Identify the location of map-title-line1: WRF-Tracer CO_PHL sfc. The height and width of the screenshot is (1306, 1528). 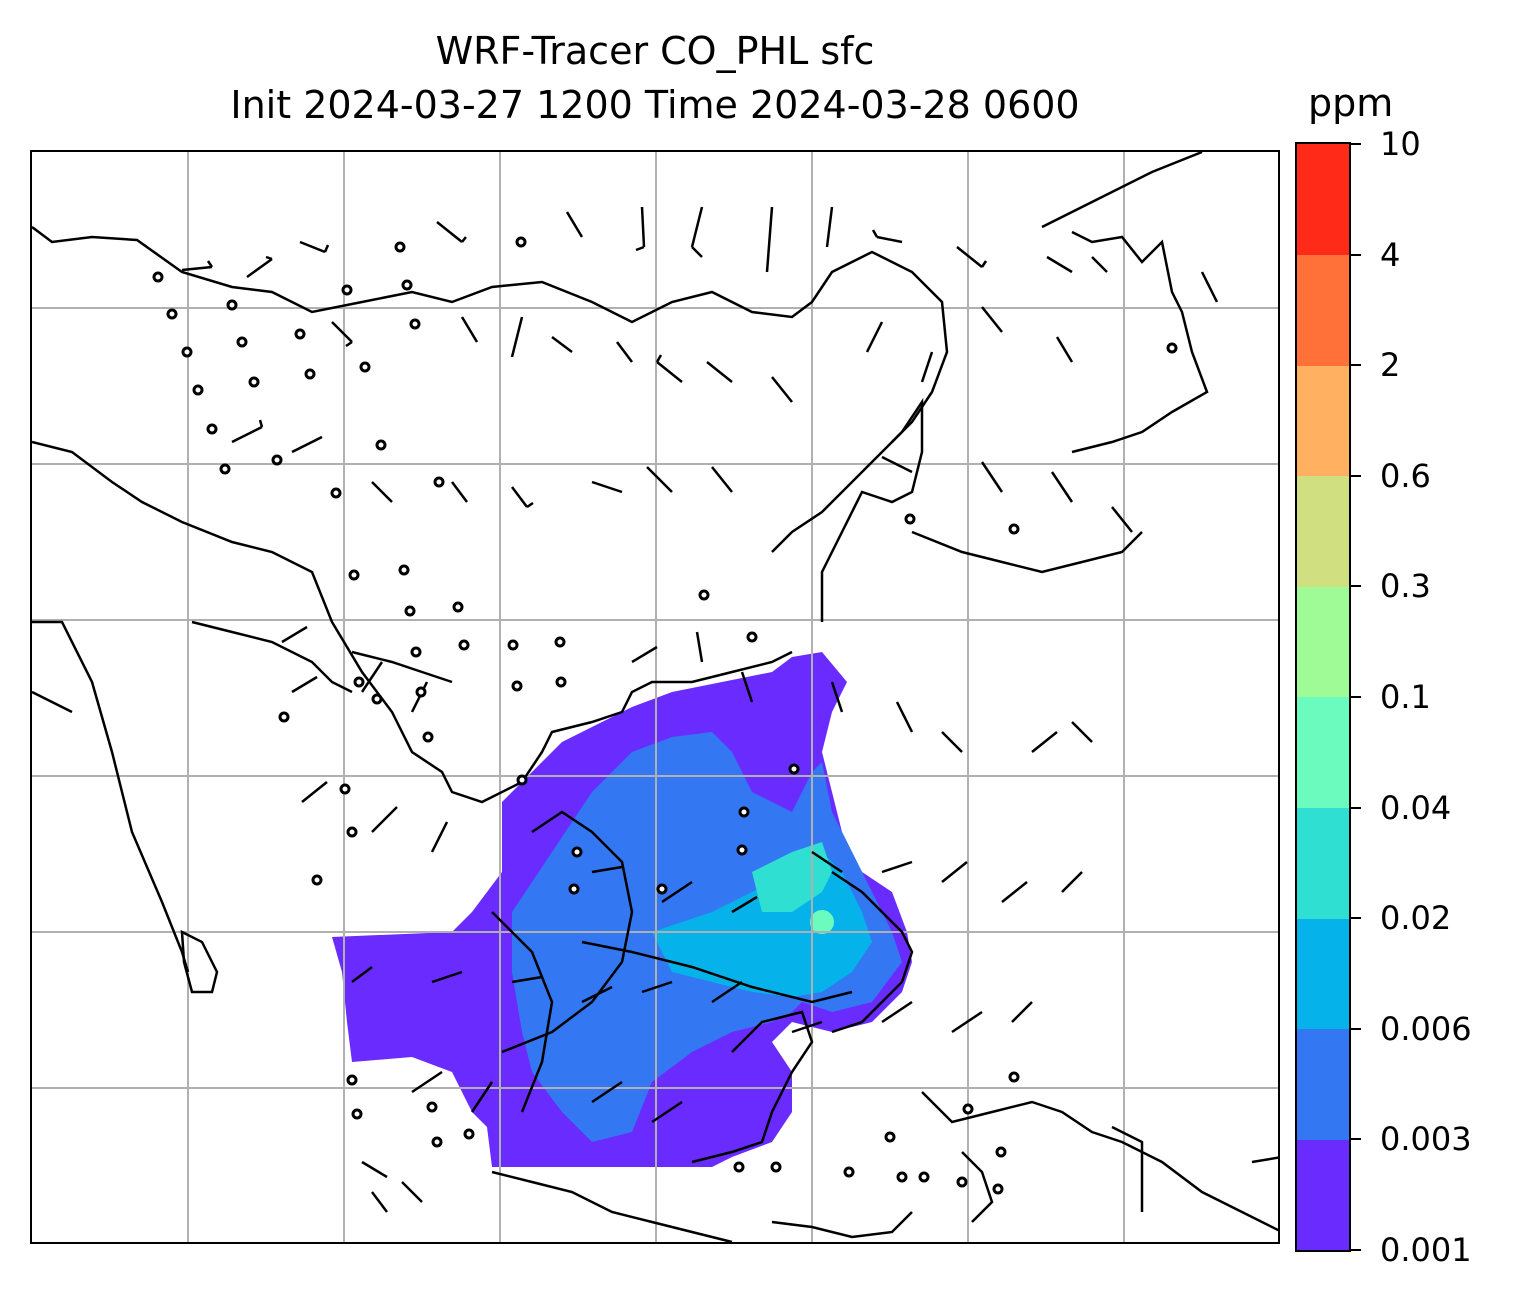
(655, 51).